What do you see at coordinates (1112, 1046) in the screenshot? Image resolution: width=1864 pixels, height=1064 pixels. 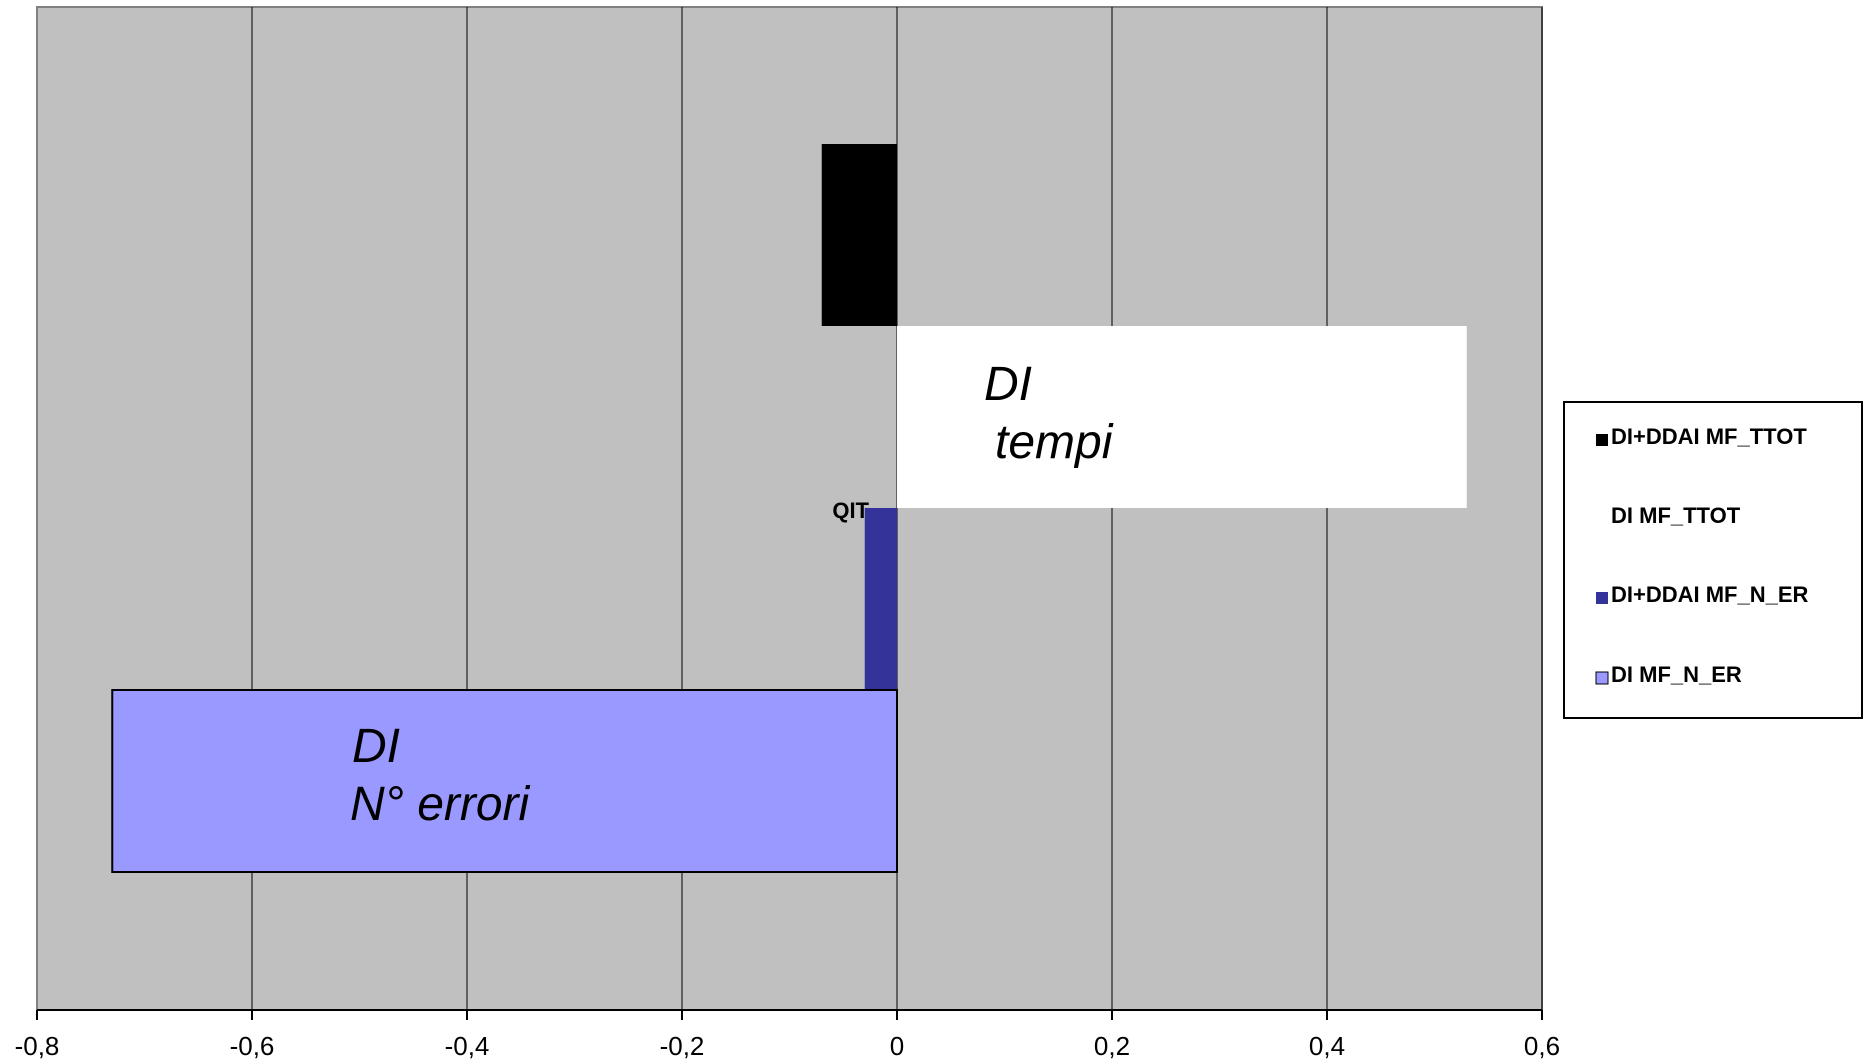 I see `tick-label: 0,2` at bounding box center [1112, 1046].